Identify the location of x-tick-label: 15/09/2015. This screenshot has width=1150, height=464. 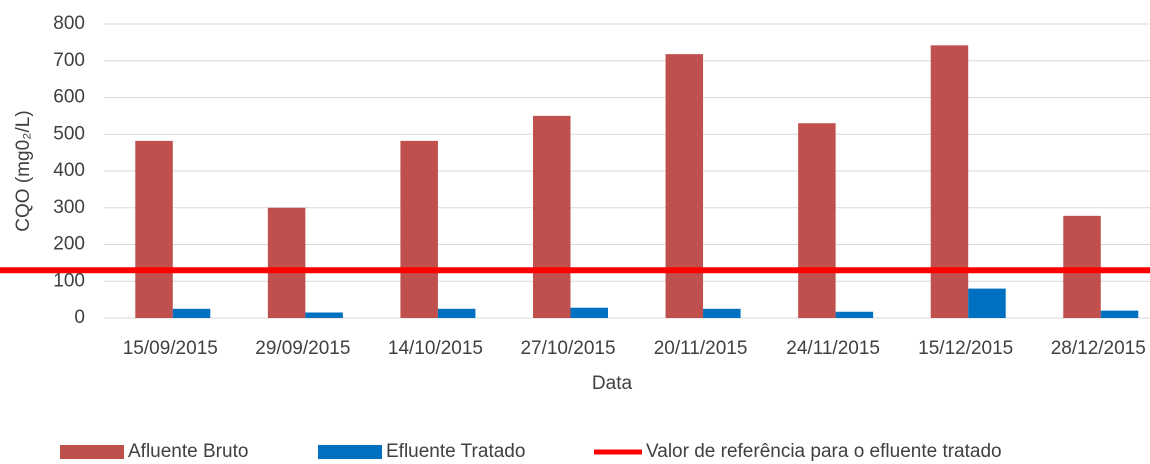
(170, 348).